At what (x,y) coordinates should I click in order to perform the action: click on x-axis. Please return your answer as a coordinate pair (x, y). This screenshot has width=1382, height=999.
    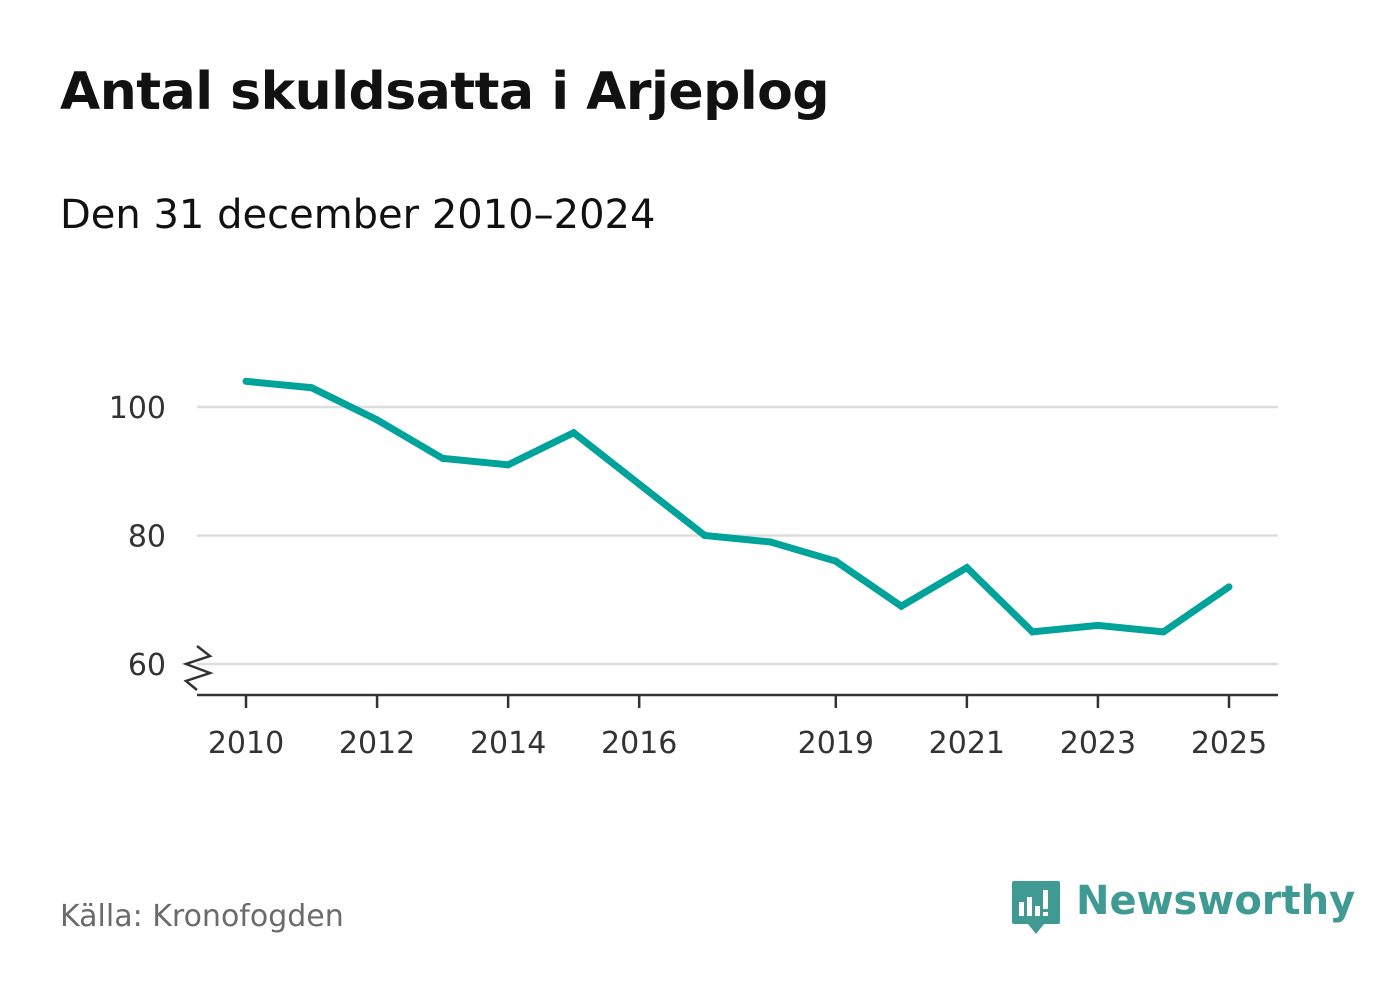
    Looking at the image, I should click on (730, 676).